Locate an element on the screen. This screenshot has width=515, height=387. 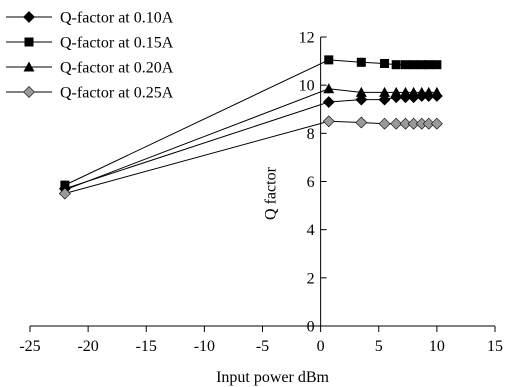
legend-item: Q-factor at 0.15A is located at coordinates (90, 43).